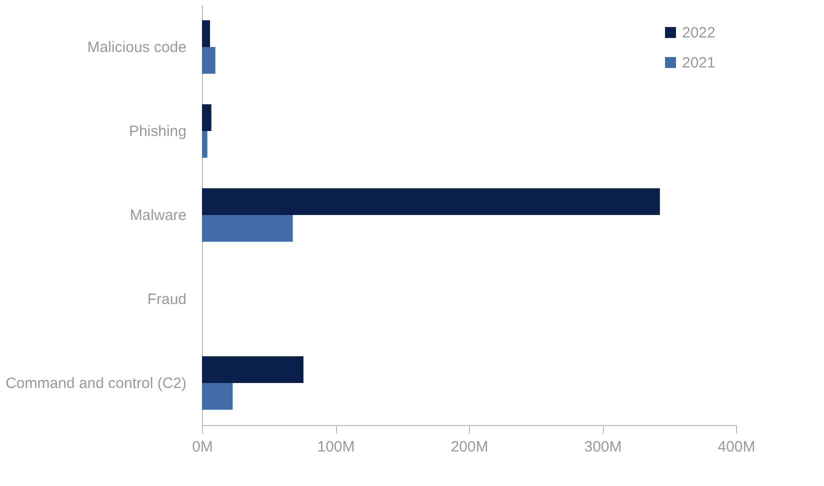 This screenshot has width=824, height=486. Describe the element at coordinates (136, 47) in the screenshot. I see `y-tick-label: Malicious code` at that location.